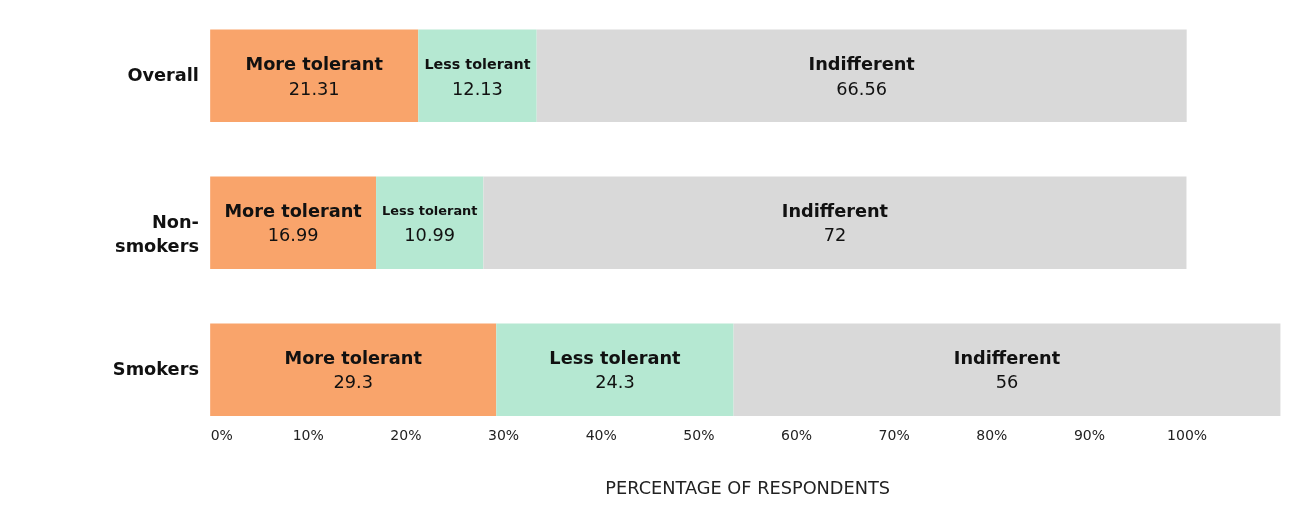  What do you see at coordinates (293, 211) in the screenshot?
I see `series-label: More tolerant` at bounding box center [293, 211].